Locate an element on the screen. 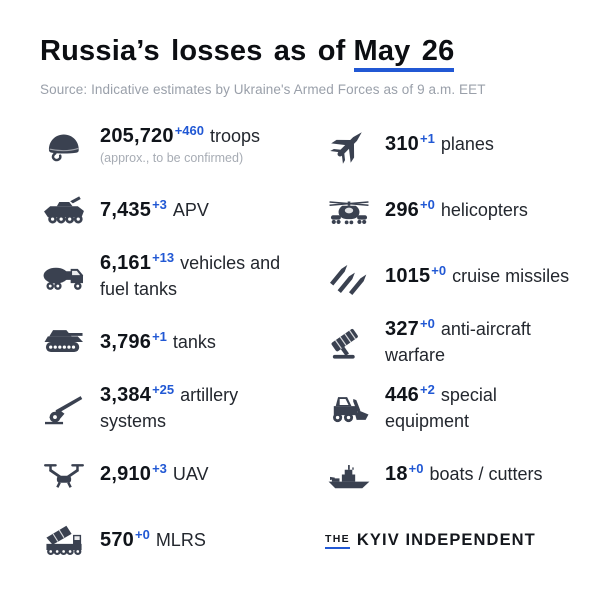 This screenshot has height=600, width=600. stat-delta: +460 is located at coordinates (189, 130).